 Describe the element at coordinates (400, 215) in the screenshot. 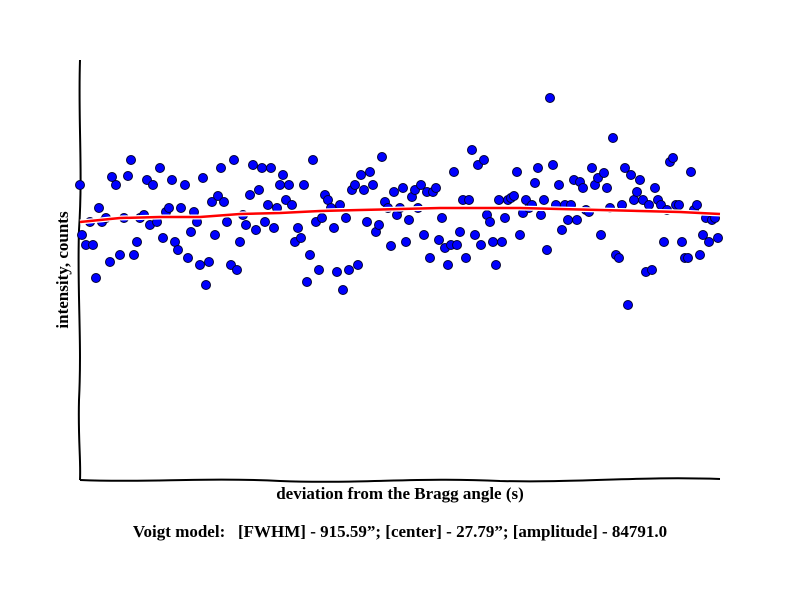

I see `fit-line` at that location.